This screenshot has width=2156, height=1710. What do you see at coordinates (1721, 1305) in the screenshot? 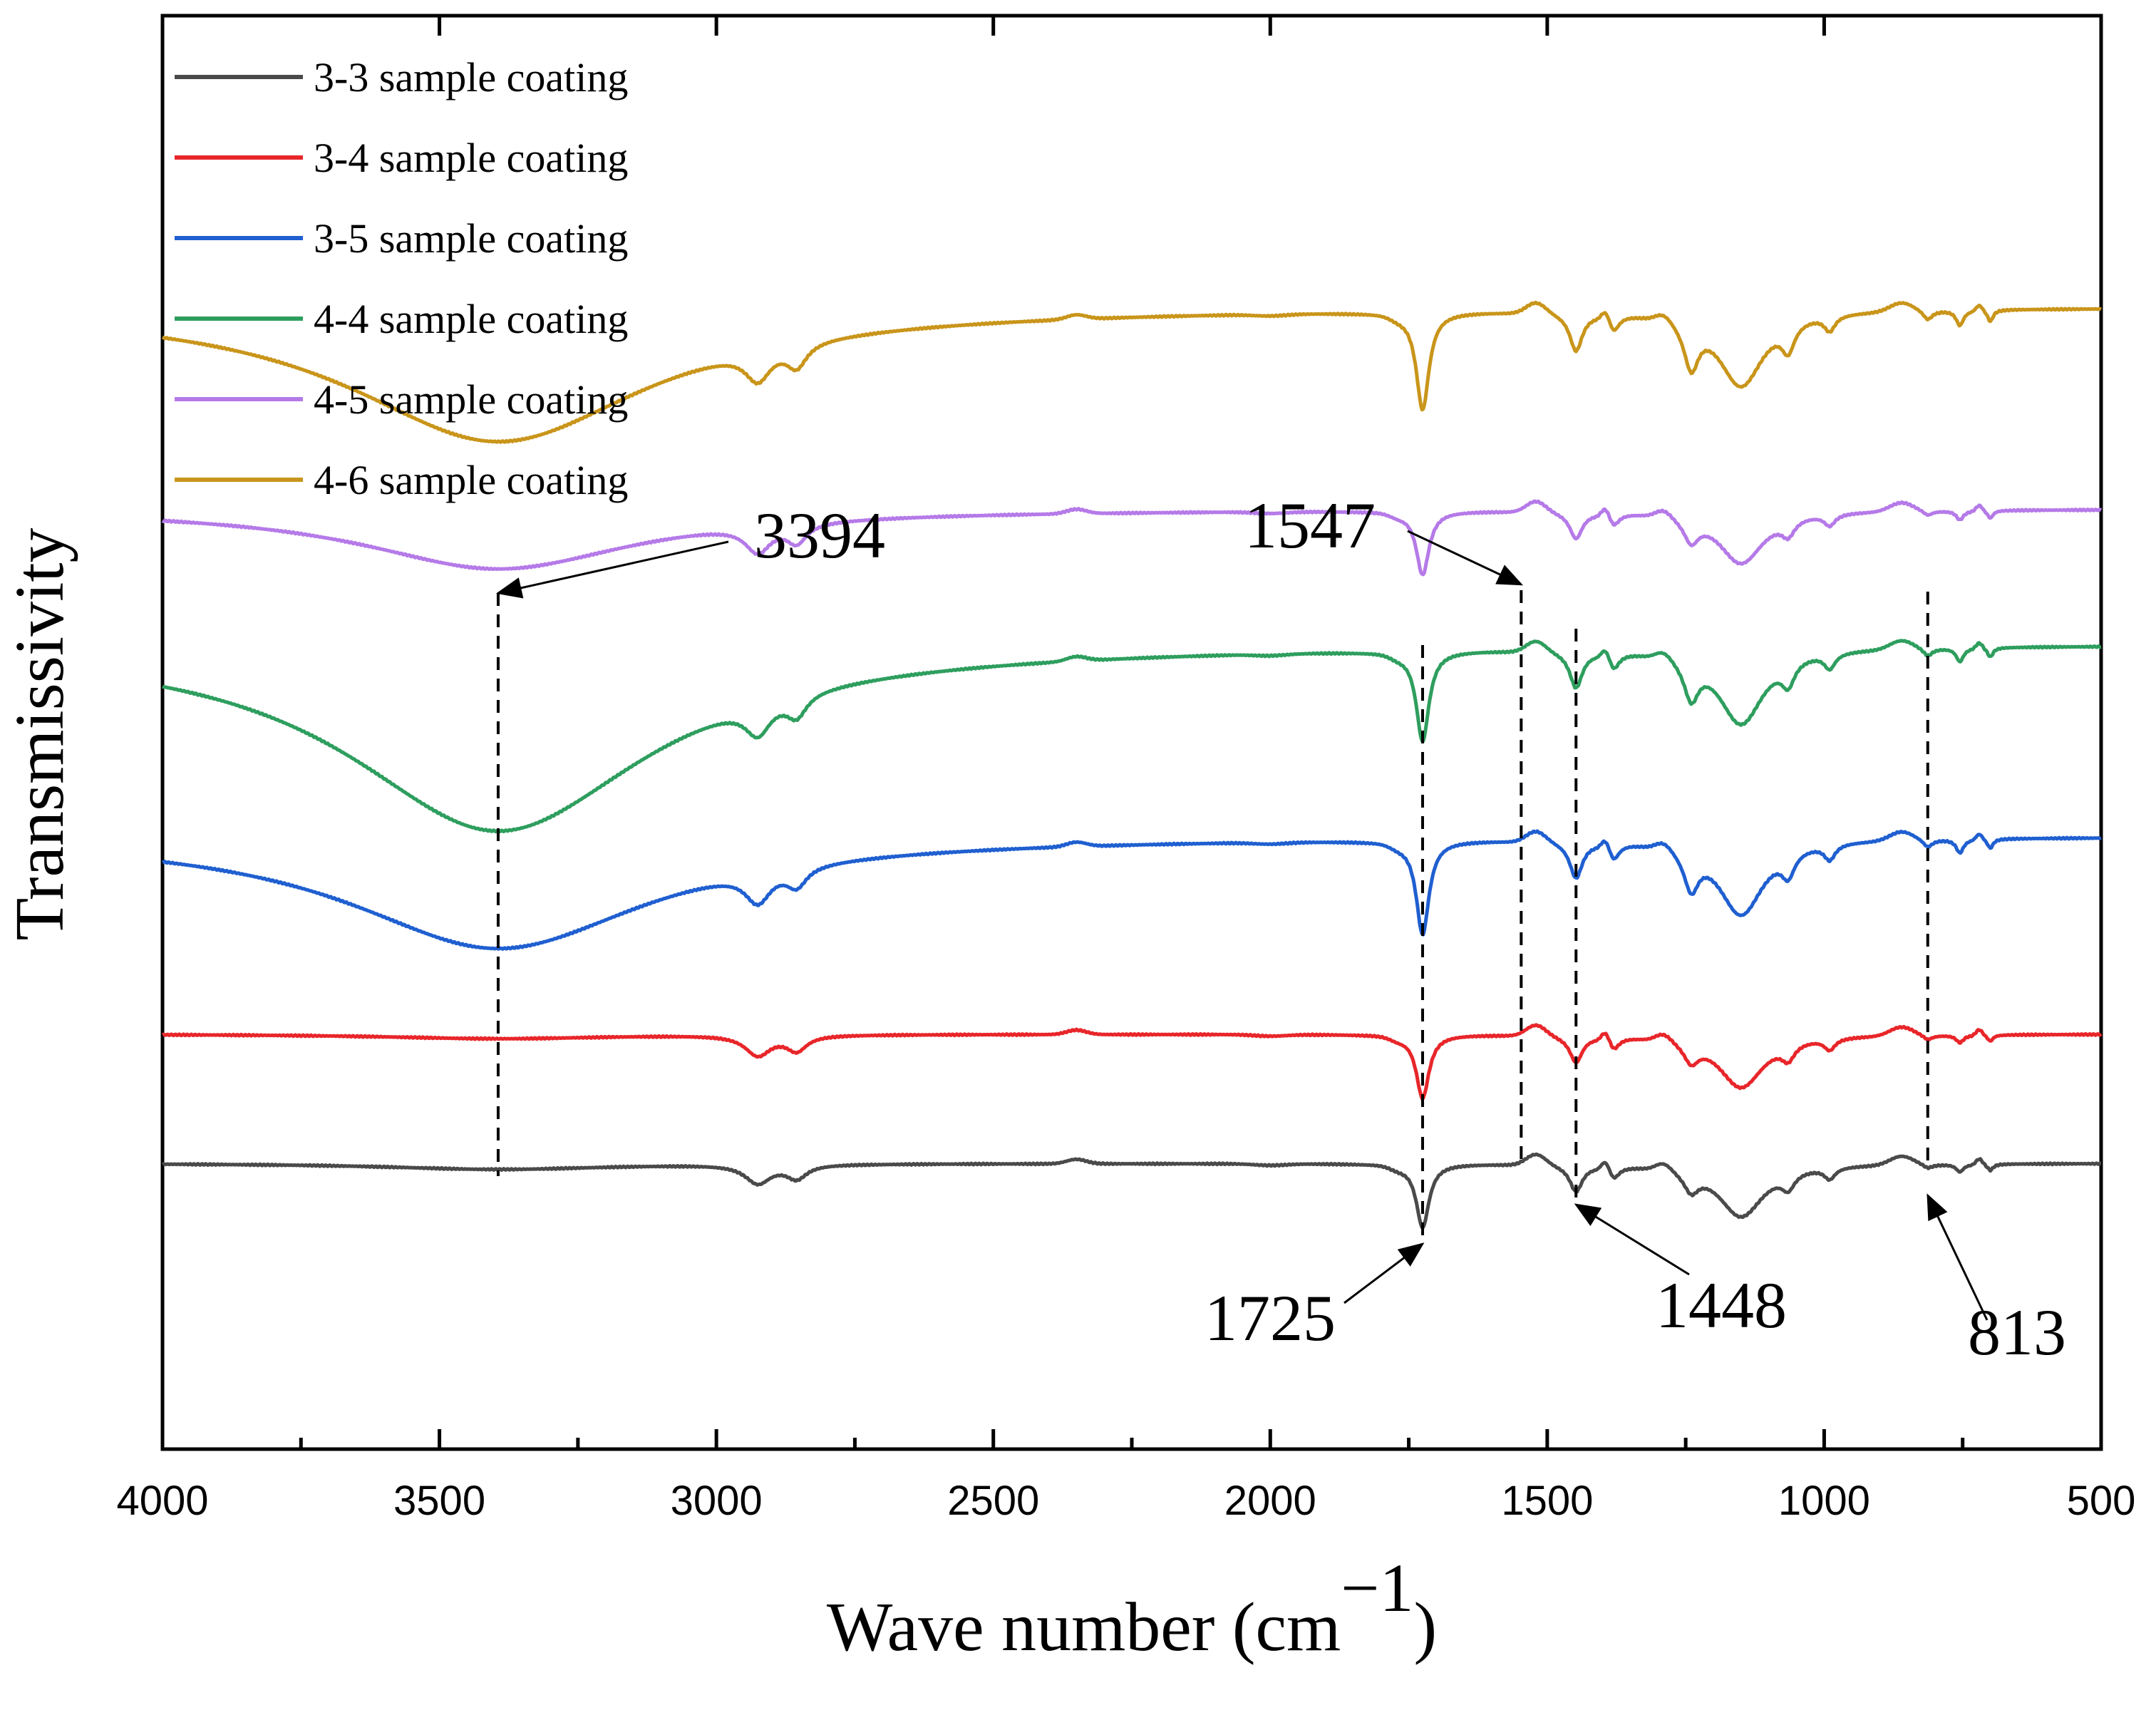
I see `annotation-label-1448: 1448` at bounding box center [1721, 1305].